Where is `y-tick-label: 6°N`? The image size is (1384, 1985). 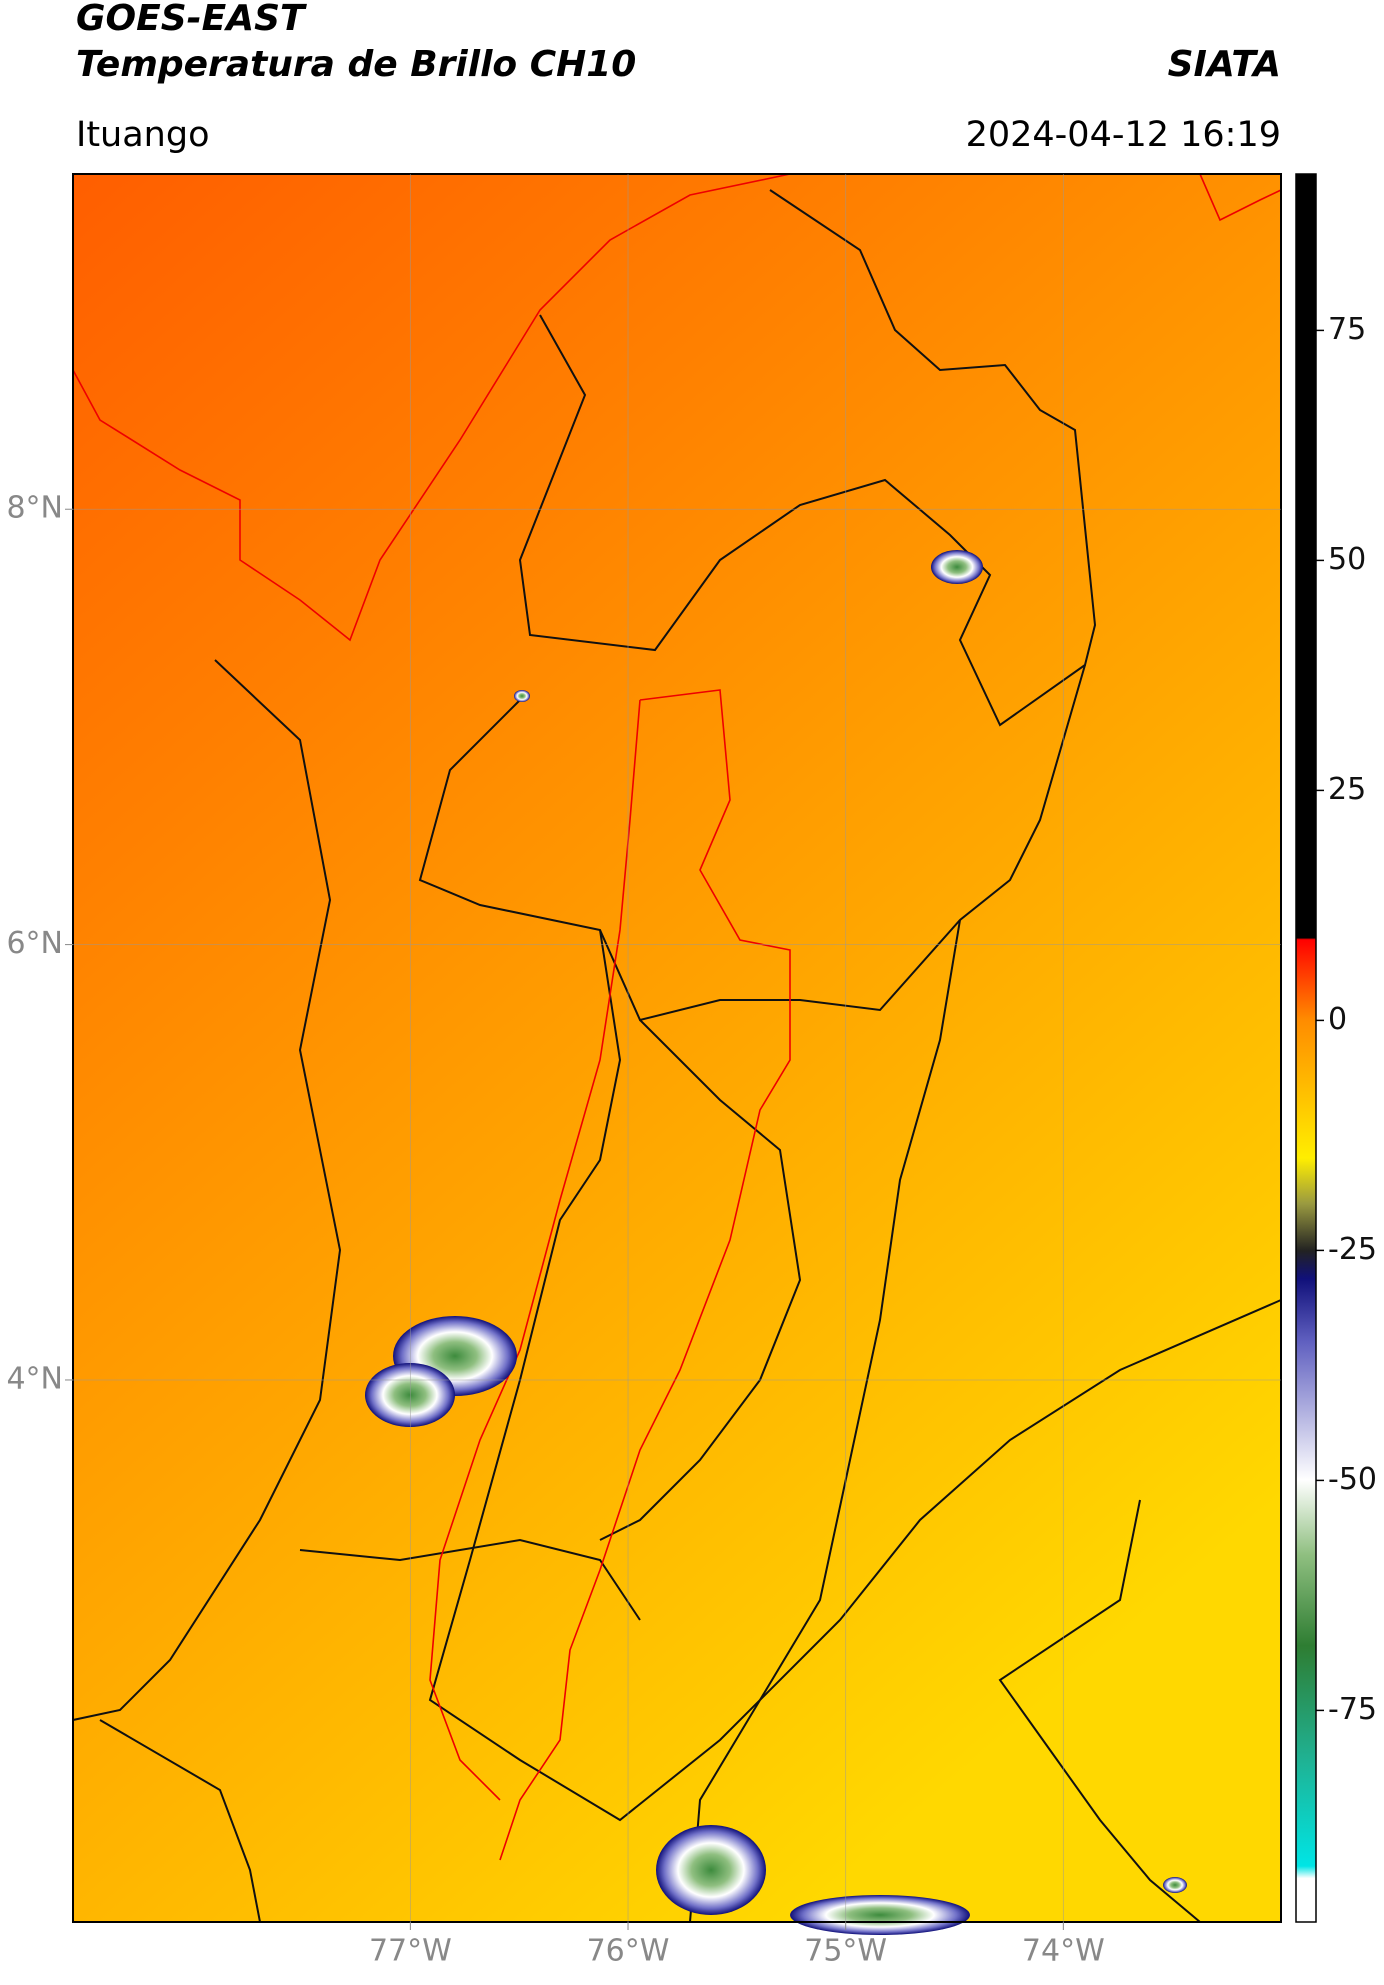 y-tick-label: 6°N is located at coordinates (34, 943).